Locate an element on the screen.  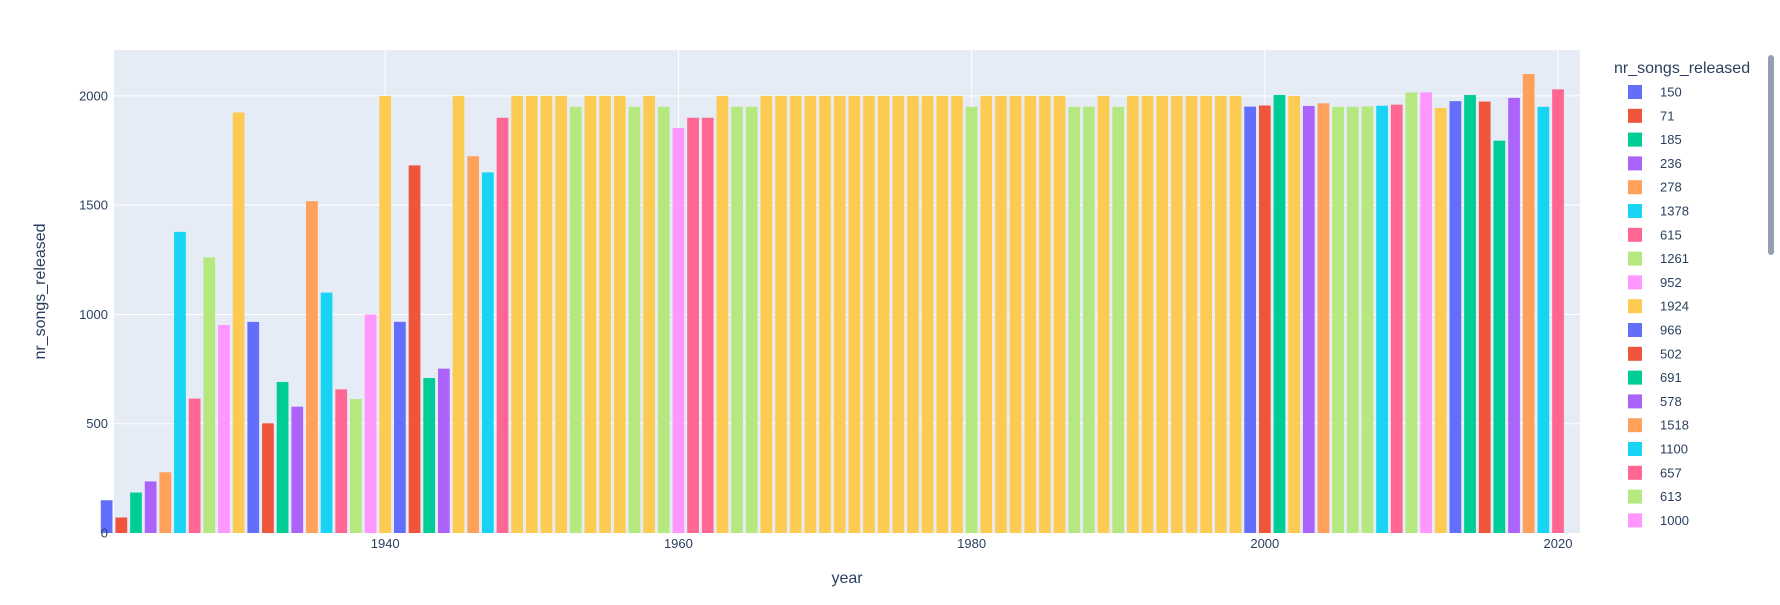
legend-item-label: 278 is located at coordinates (1671, 187).